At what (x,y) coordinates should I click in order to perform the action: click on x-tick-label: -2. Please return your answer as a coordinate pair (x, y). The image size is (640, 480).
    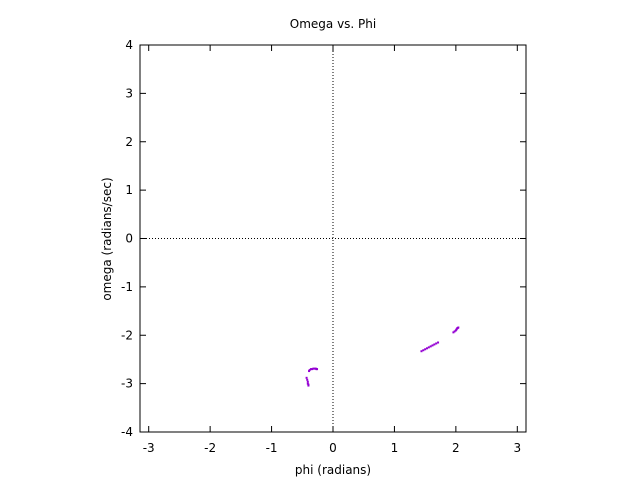
    Looking at the image, I should click on (210, 448).